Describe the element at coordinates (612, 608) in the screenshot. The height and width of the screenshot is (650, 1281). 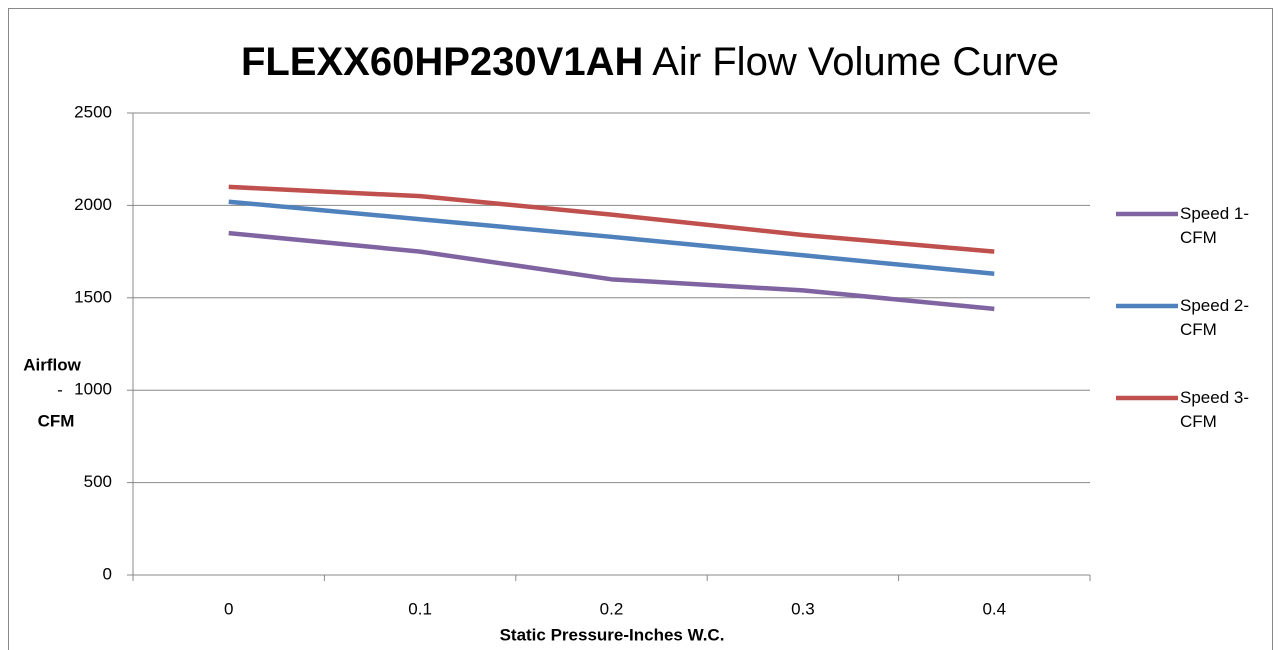
I see `x-tick-label: 0.2` at that location.